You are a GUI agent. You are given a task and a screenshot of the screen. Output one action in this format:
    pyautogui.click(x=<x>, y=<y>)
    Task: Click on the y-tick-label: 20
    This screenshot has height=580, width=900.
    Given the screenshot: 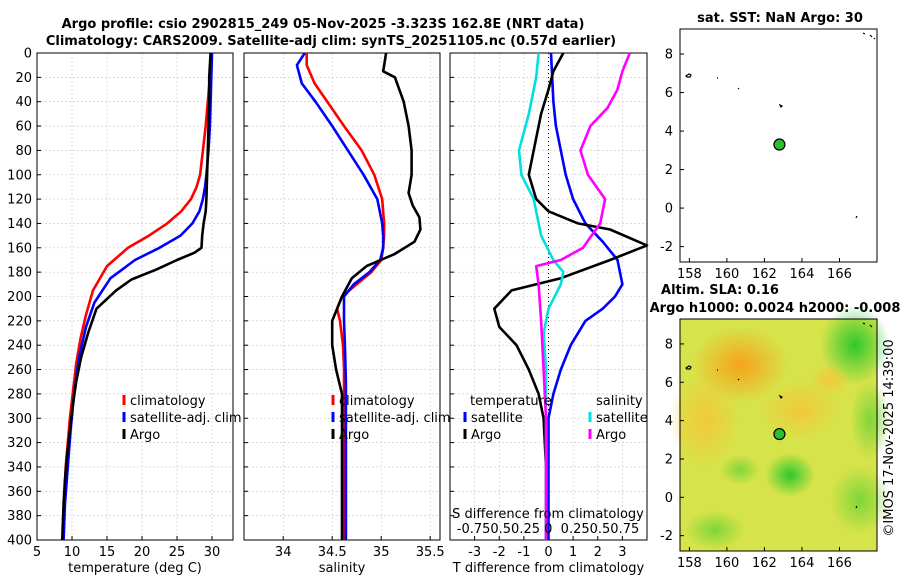 What is the action you would take?
    pyautogui.click(x=23, y=78)
    